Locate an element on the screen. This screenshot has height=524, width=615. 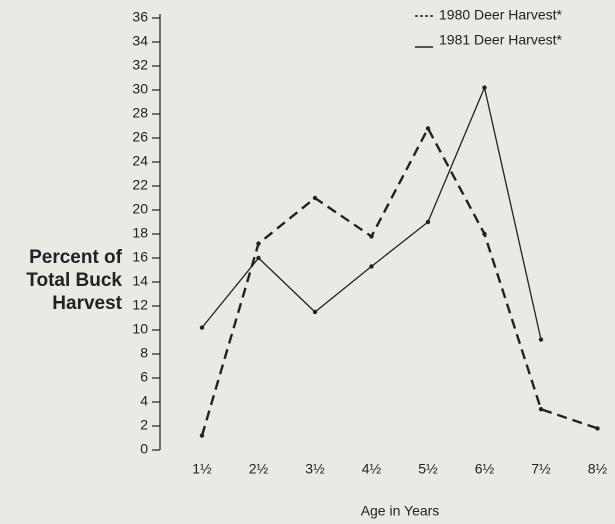
x-tick-label: 8½ is located at coordinates (598, 469).